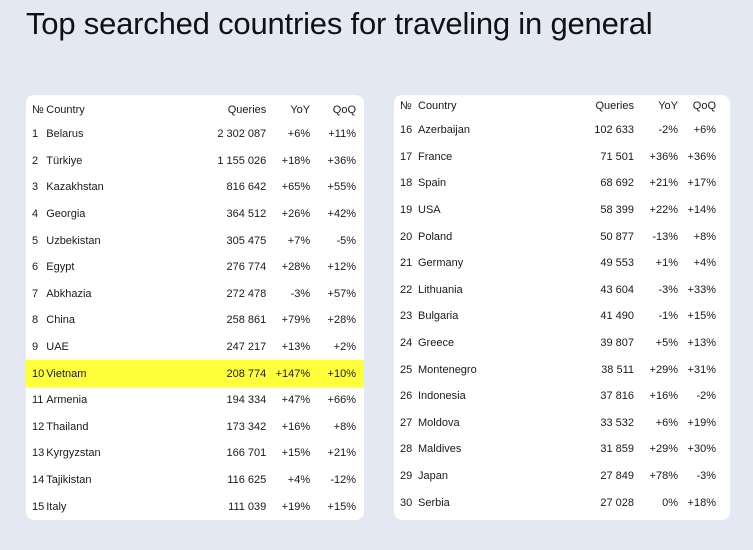 The height and width of the screenshot is (550, 753). Describe the element at coordinates (406, 156) in the screenshot. I see `rank-cell: 17` at that location.